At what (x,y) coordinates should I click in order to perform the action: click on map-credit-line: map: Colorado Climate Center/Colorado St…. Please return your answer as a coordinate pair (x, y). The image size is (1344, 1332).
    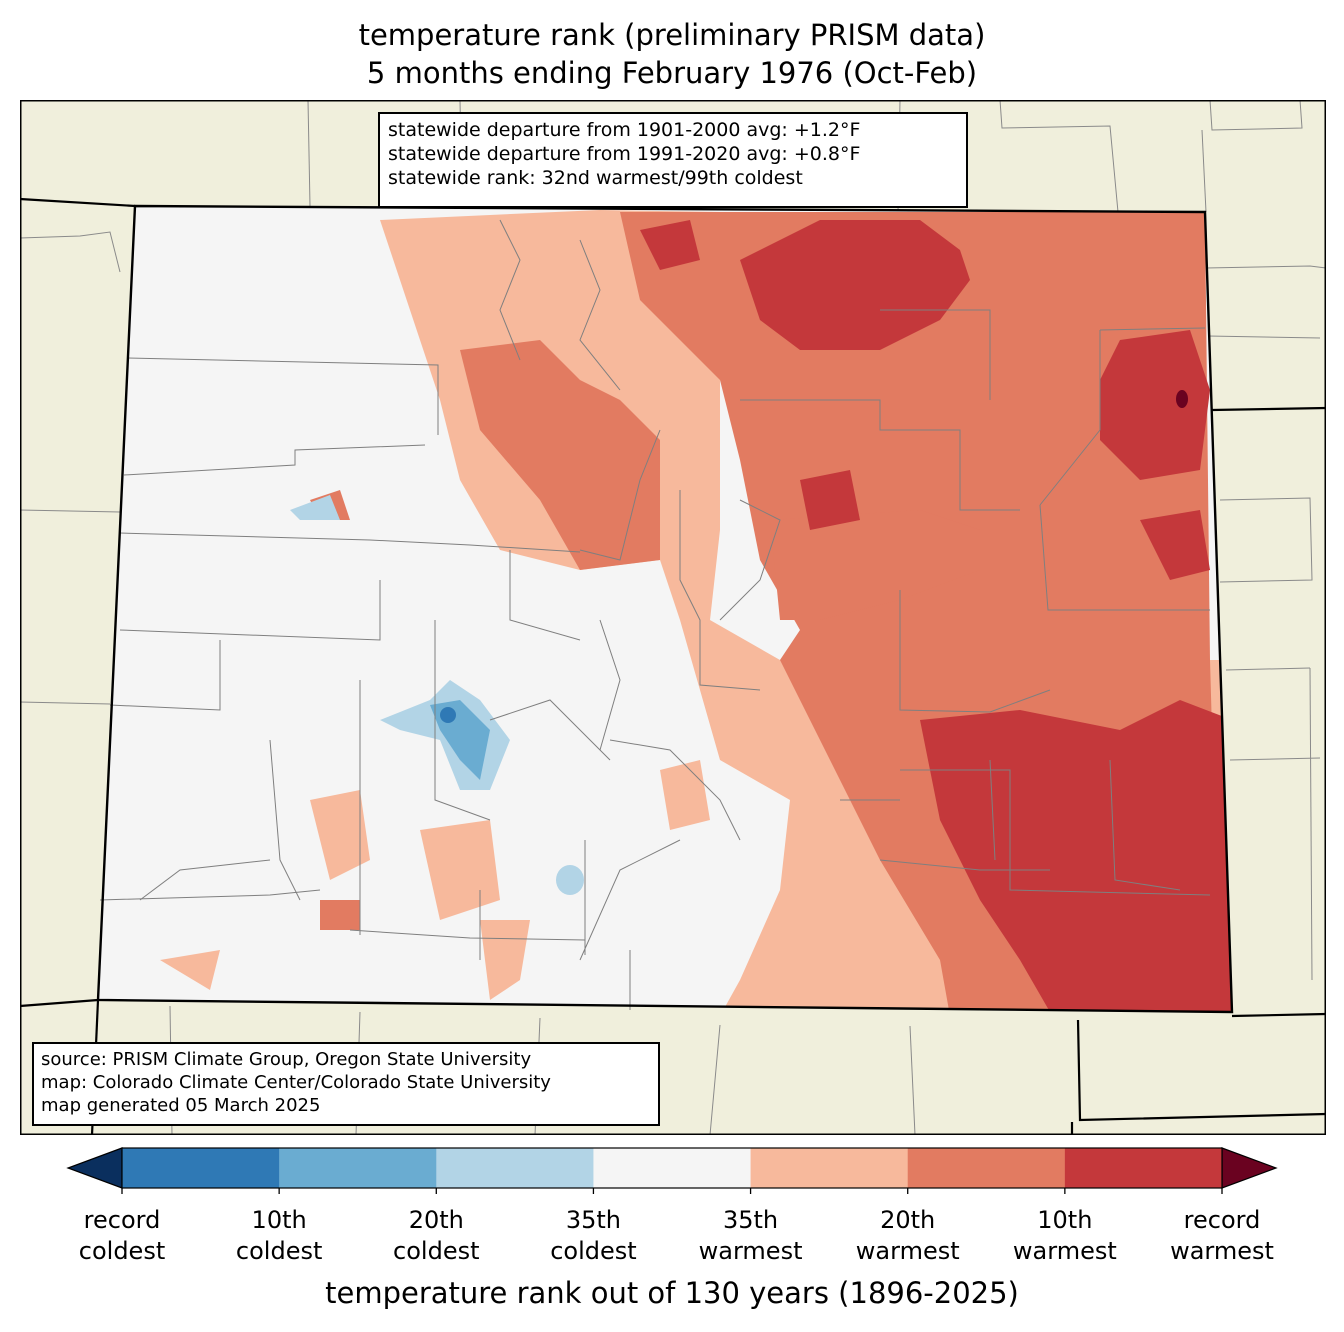
    Looking at the image, I should click on (296, 1082).